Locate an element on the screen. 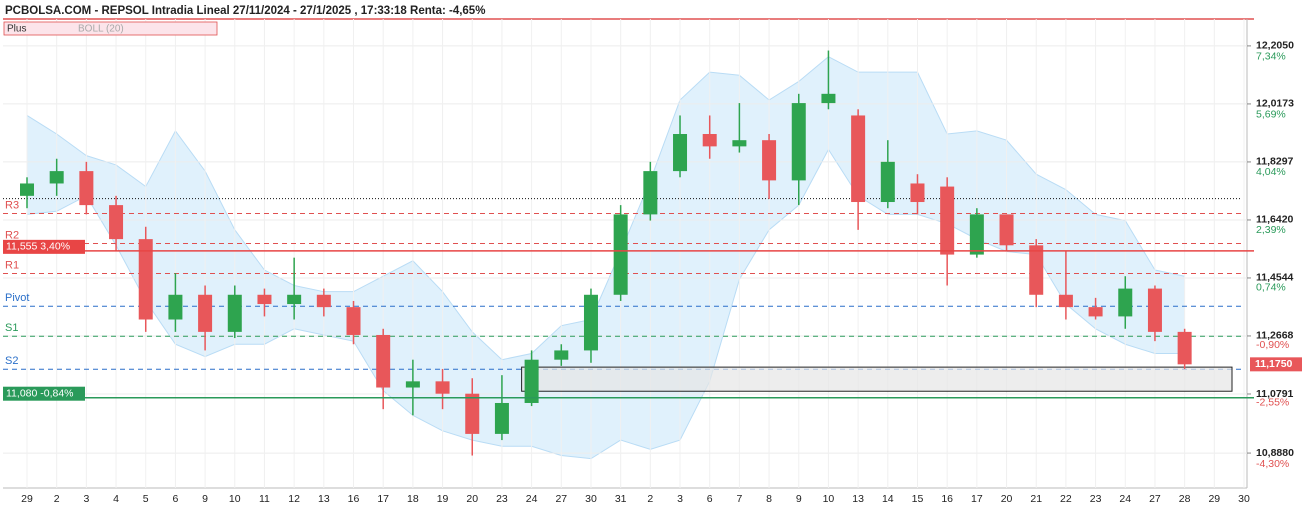 The width and height of the screenshot is (1308, 517). y2-tick-label: -0,90% is located at coordinates (1272, 345).